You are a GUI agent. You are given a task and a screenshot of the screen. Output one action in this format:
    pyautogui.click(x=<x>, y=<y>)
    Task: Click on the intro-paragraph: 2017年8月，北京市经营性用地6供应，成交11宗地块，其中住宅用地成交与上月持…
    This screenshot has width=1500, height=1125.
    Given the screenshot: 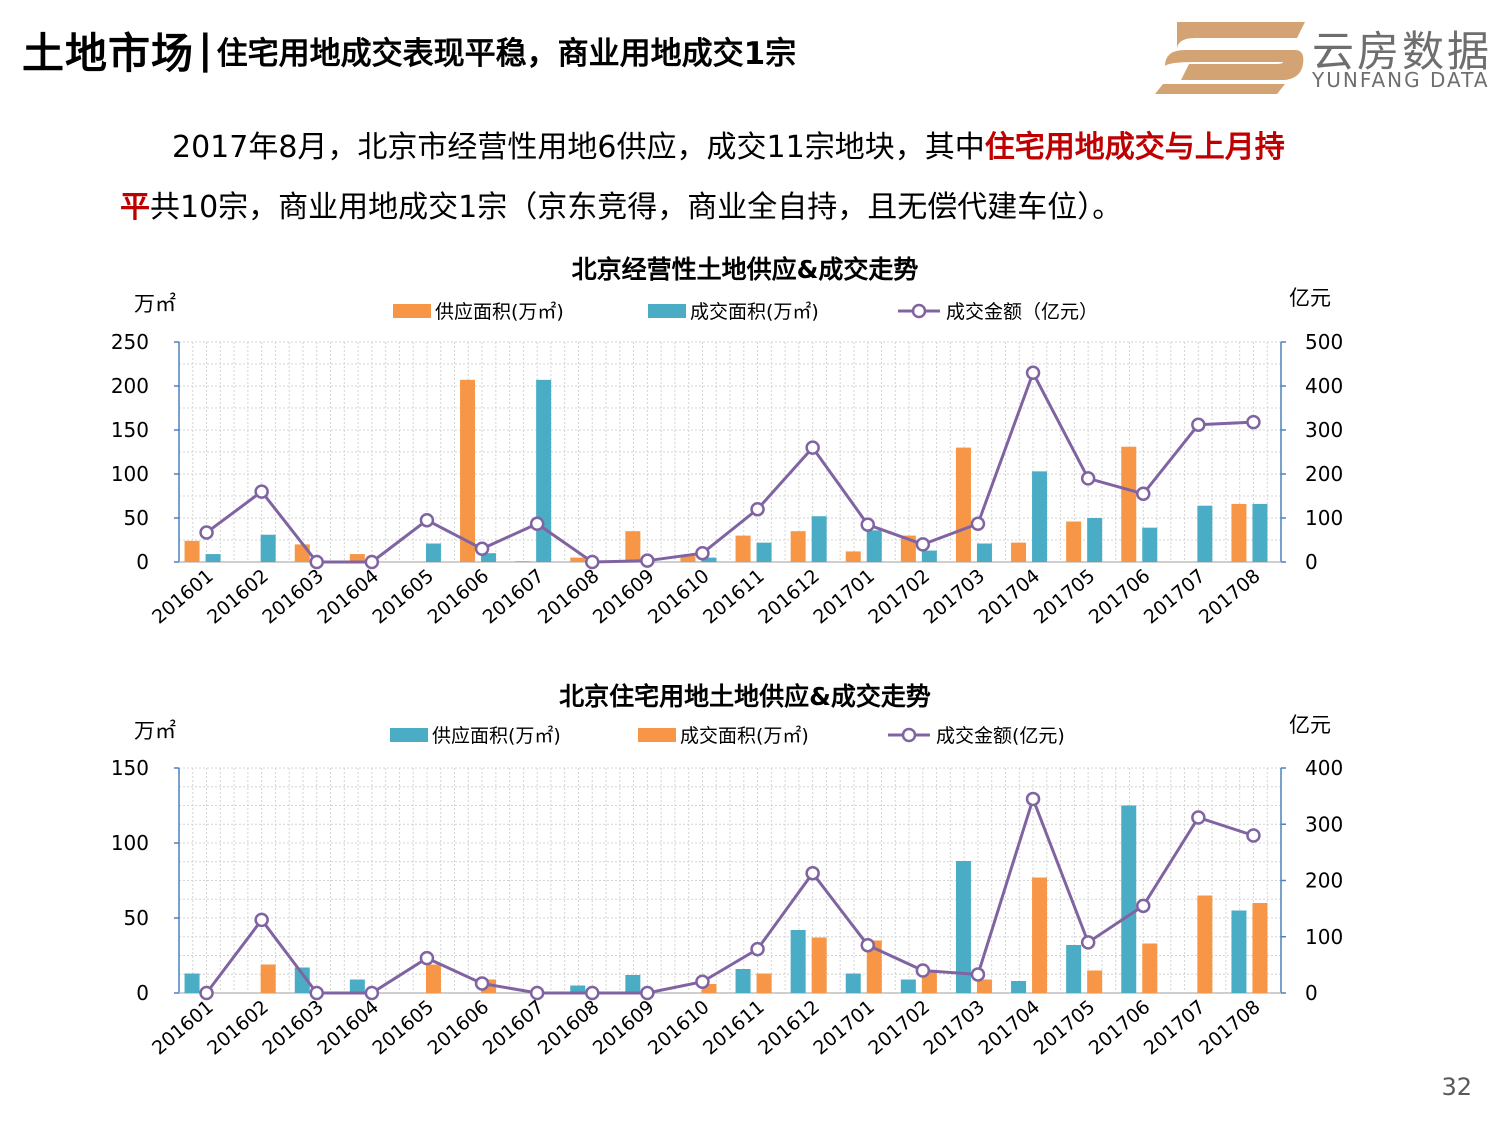 What is the action you would take?
    pyautogui.click(x=765, y=178)
    